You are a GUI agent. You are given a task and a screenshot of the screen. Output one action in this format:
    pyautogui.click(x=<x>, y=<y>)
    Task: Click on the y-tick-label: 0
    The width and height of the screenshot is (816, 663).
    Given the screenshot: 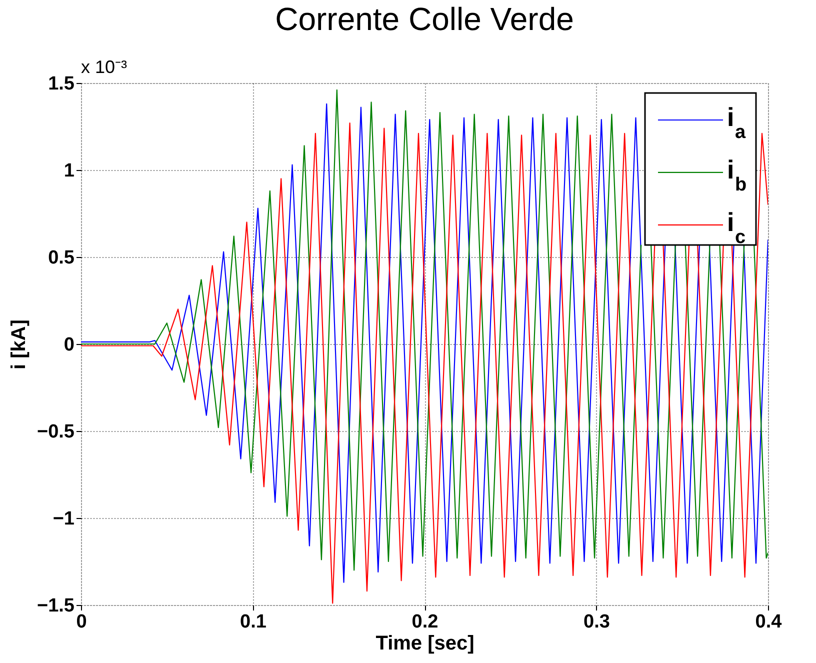 What is the action you would take?
    pyautogui.click(x=69, y=345)
    